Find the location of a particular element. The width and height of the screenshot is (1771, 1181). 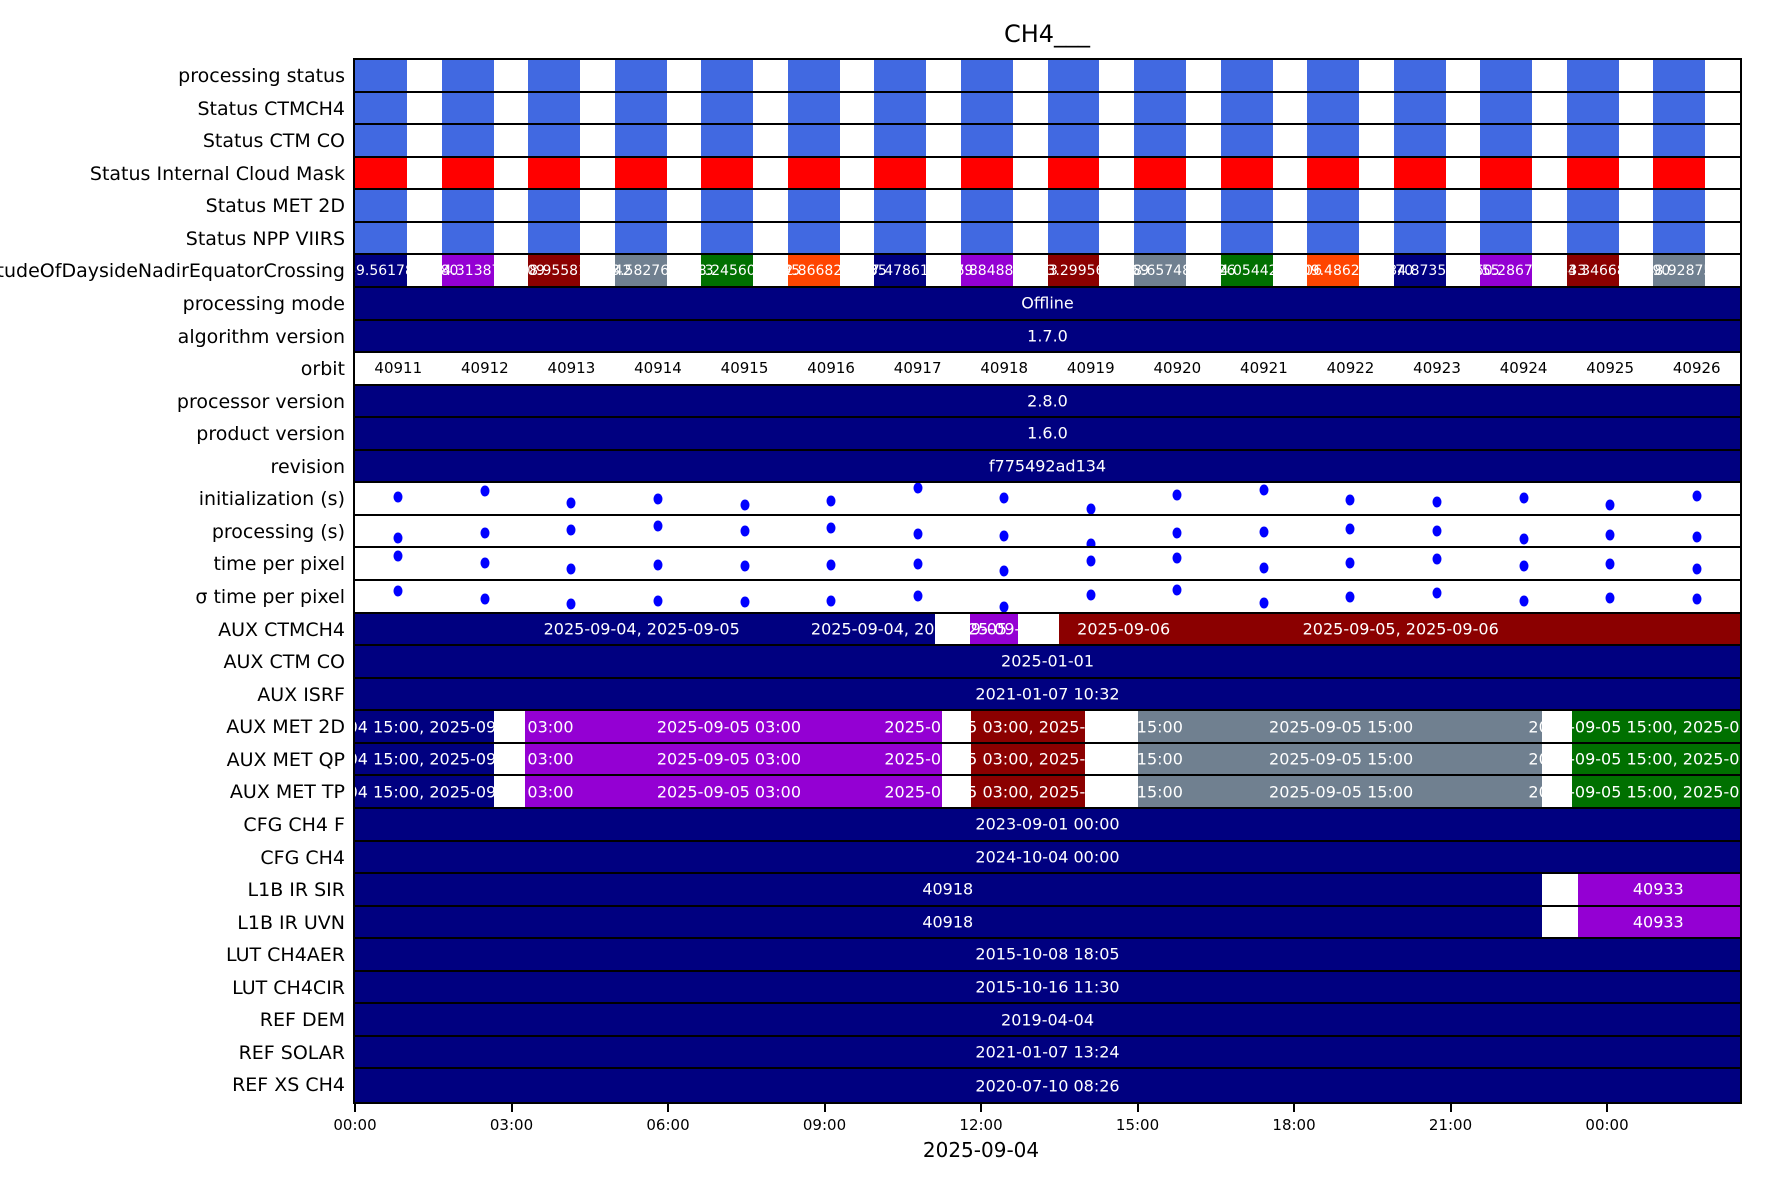

orbit-number: 40921 is located at coordinates (1264, 368).